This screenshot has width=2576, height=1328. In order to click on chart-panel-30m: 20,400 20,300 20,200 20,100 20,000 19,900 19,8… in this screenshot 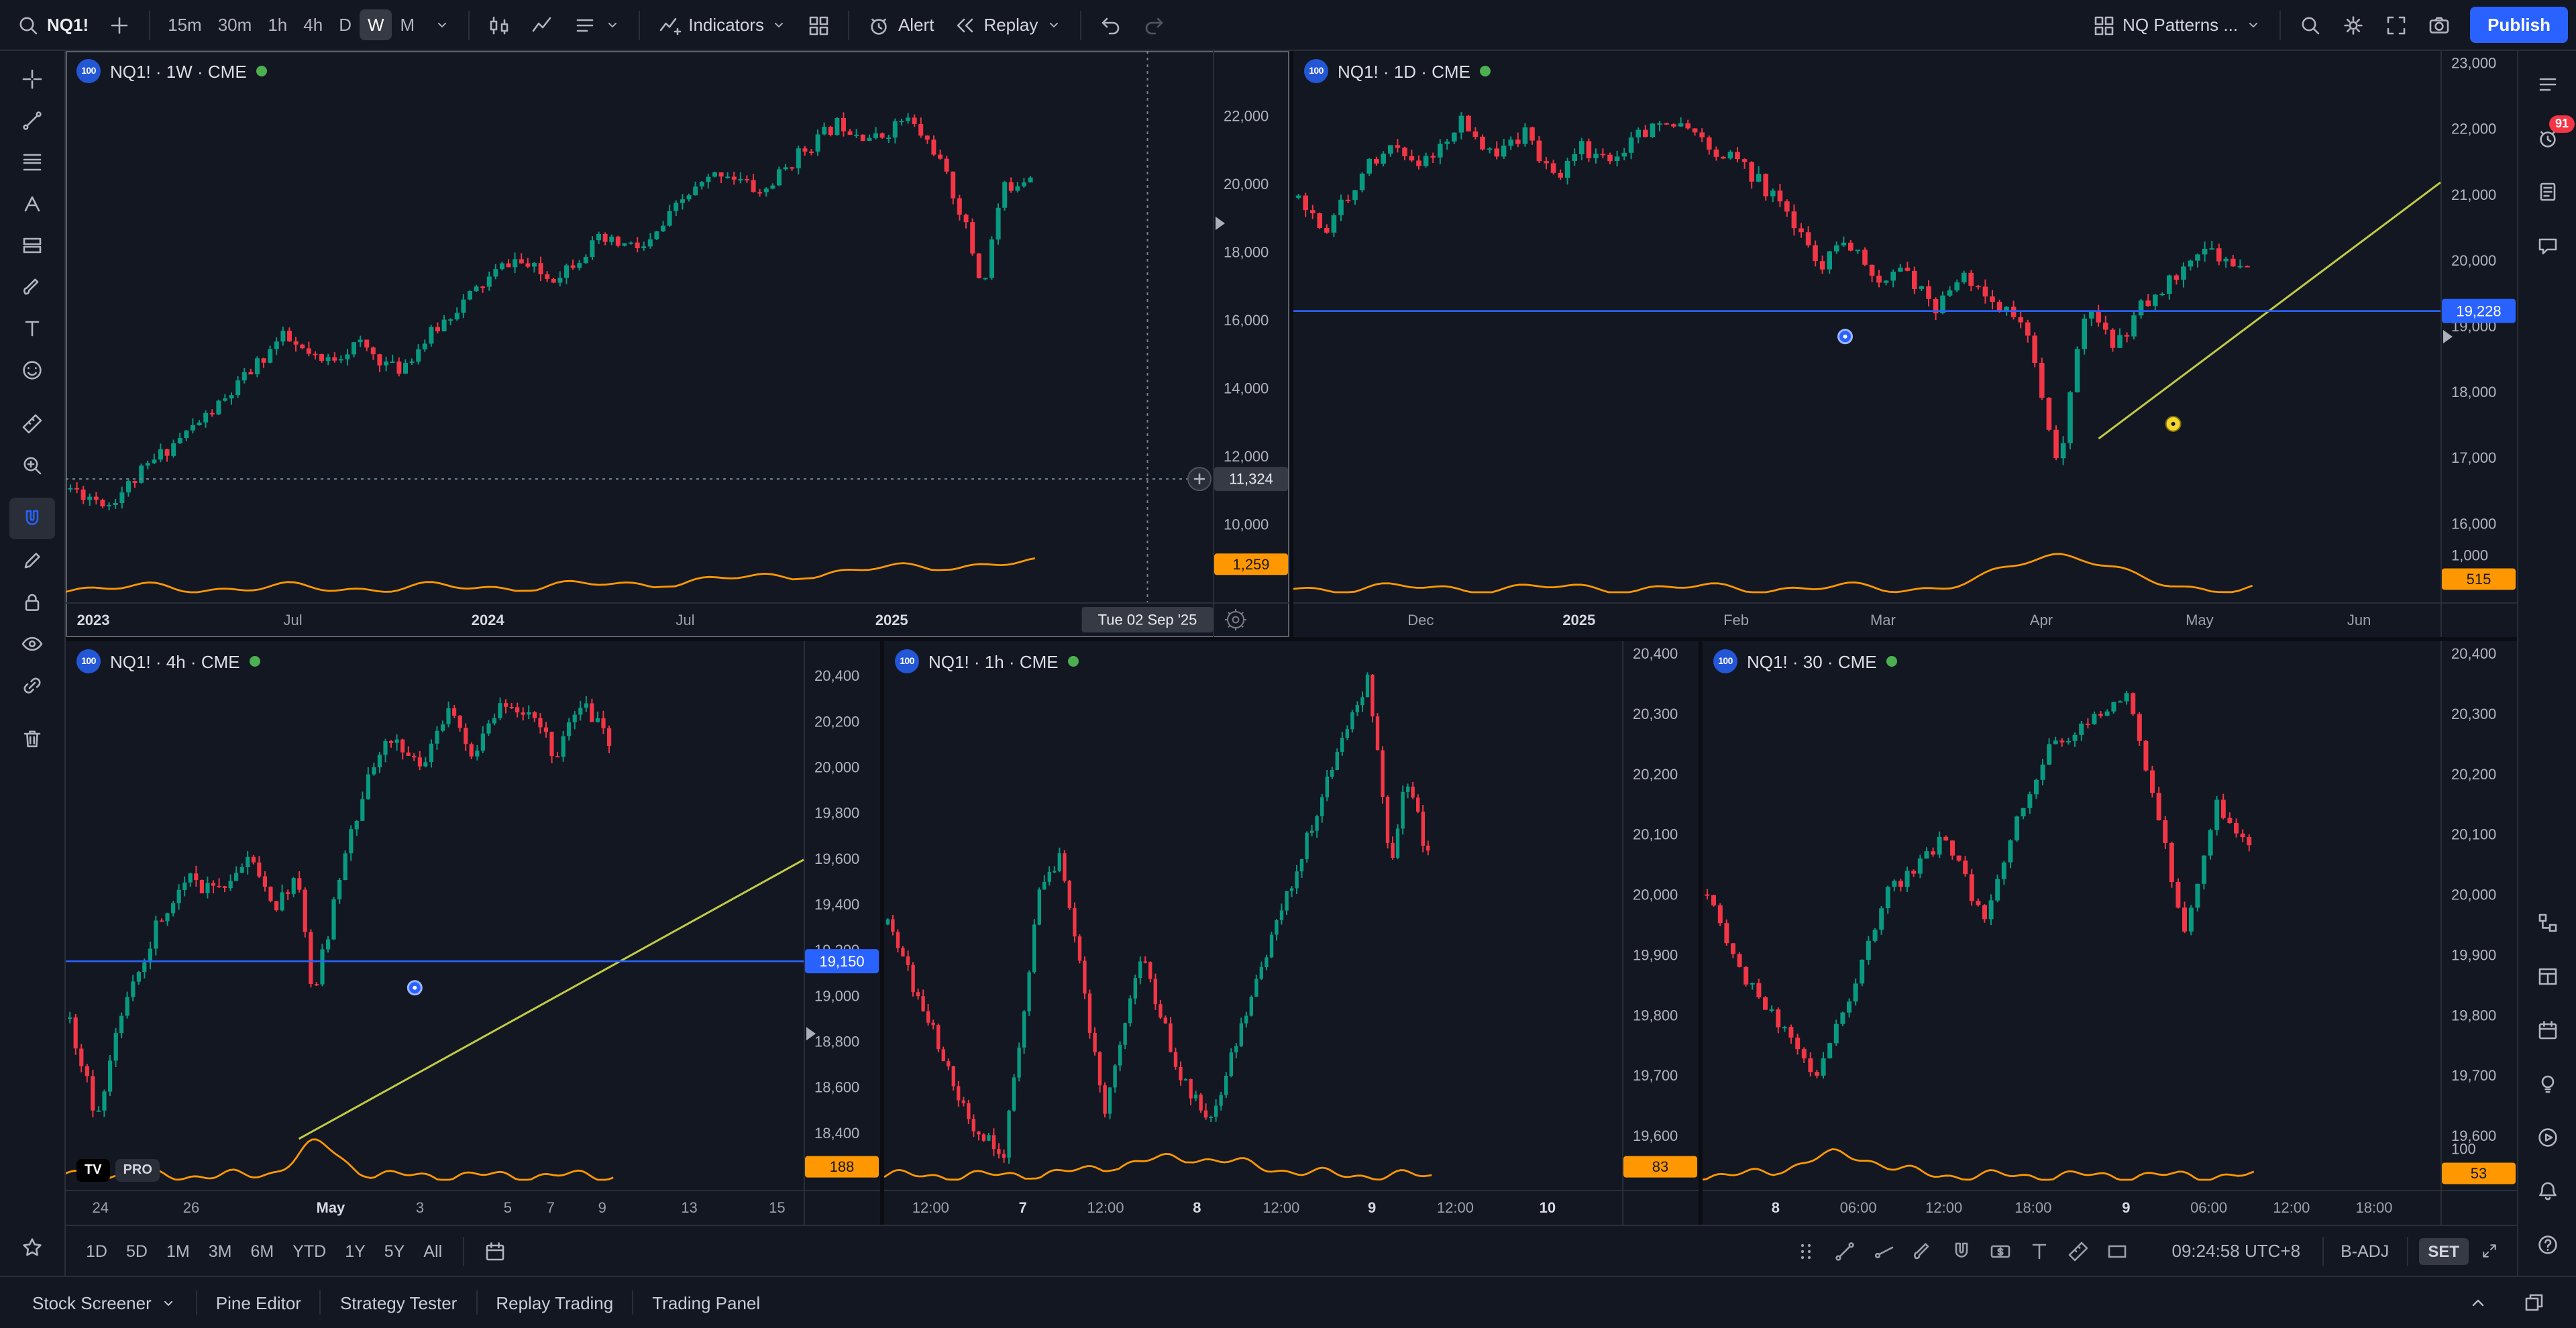, I will do `click(2110, 933)`.